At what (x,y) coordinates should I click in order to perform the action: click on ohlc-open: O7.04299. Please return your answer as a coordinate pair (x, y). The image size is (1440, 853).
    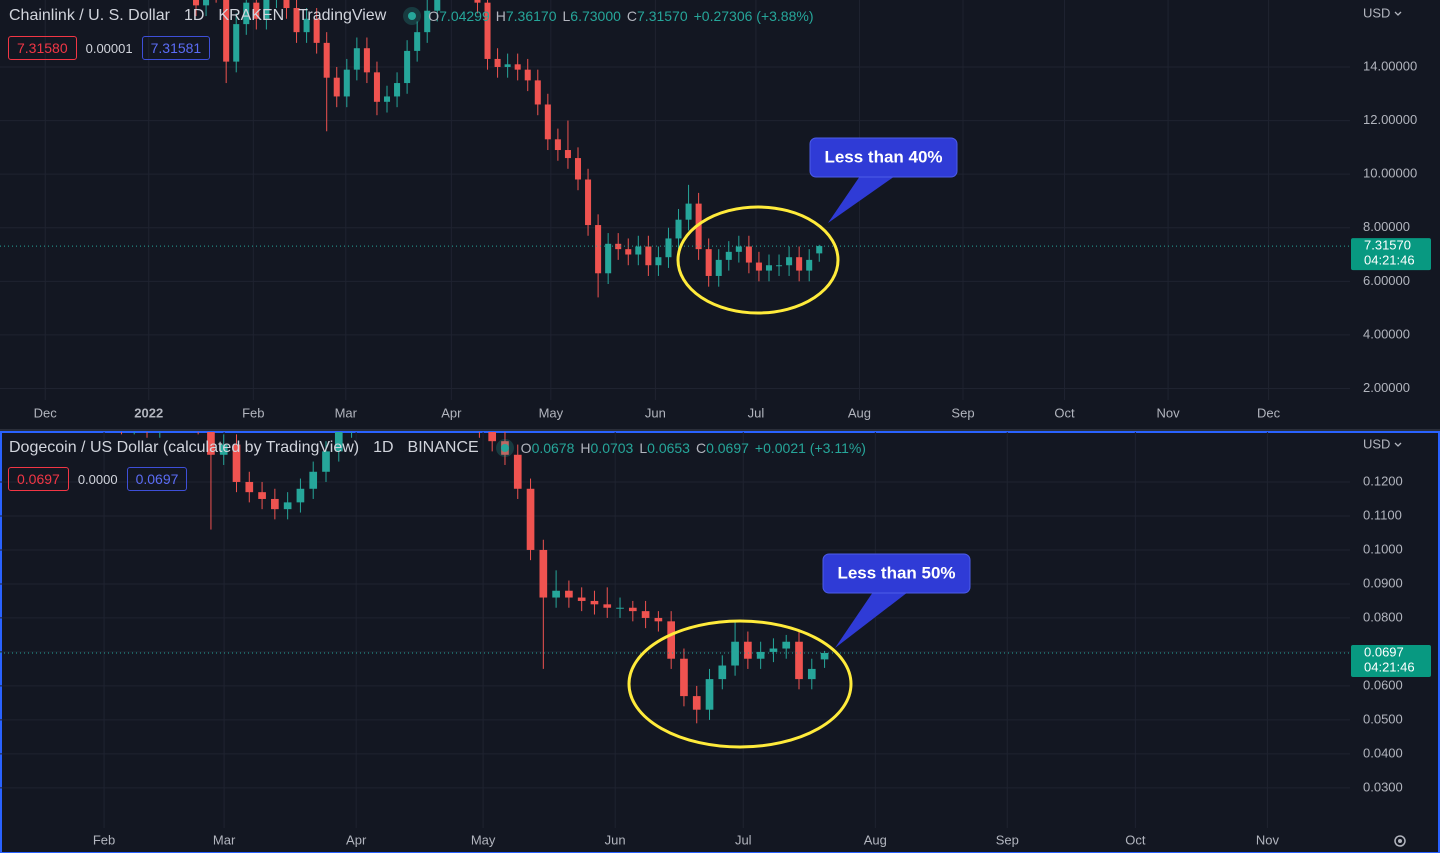
    Looking at the image, I should click on (459, 16).